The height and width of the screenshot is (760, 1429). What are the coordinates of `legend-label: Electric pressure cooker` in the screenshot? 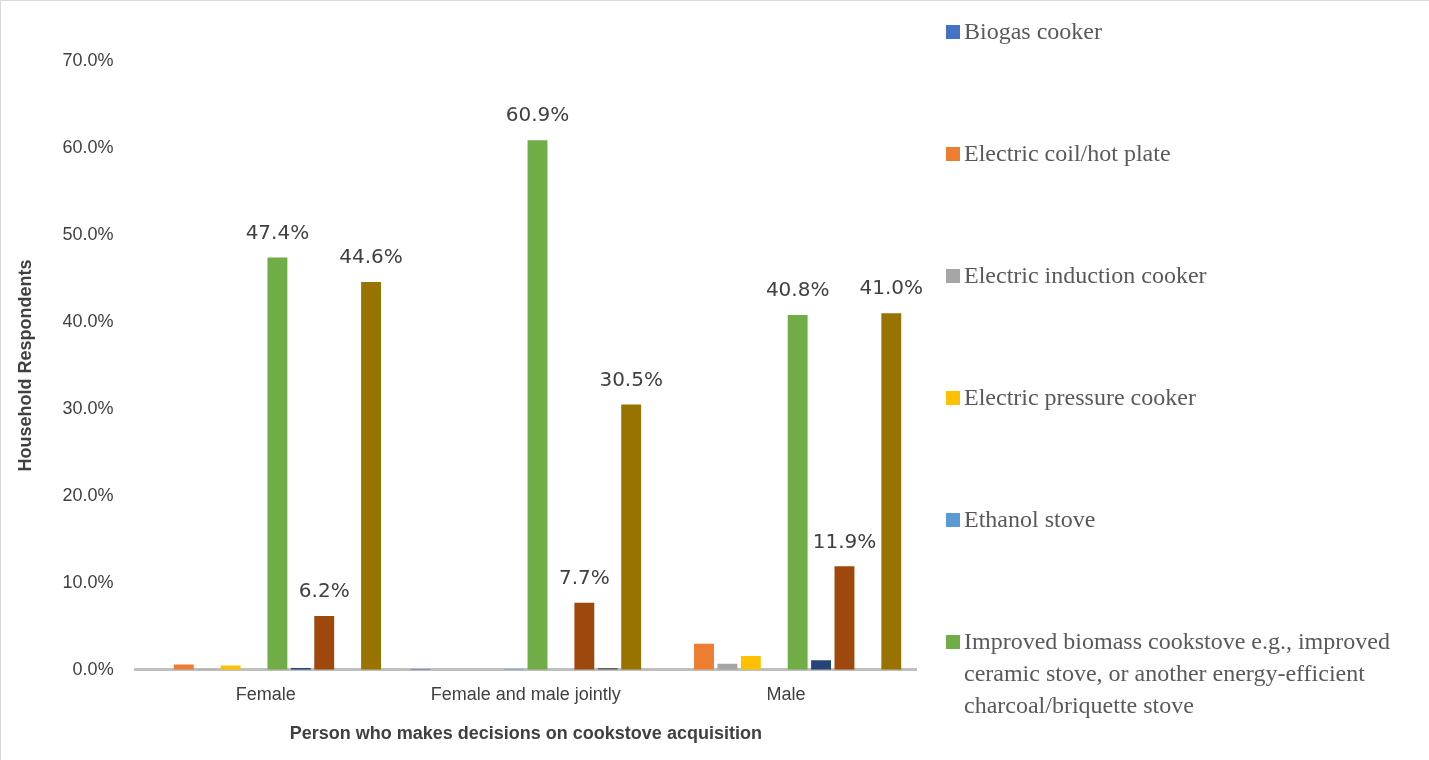 It's located at (1080, 397).